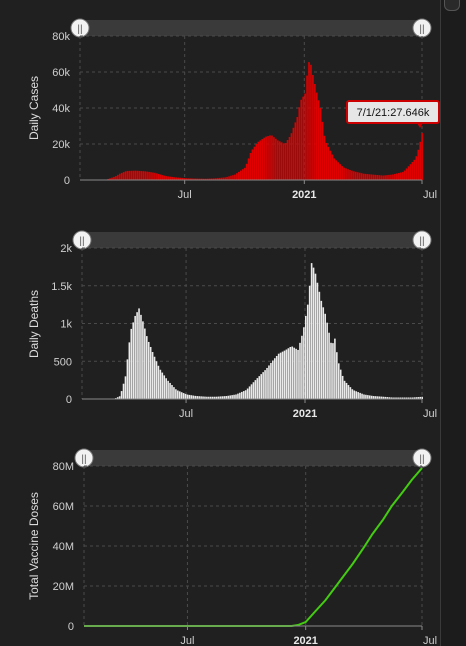 This screenshot has height=646, width=466. I want to click on vaccine-y-tick-label: 60M, so click(63, 507).